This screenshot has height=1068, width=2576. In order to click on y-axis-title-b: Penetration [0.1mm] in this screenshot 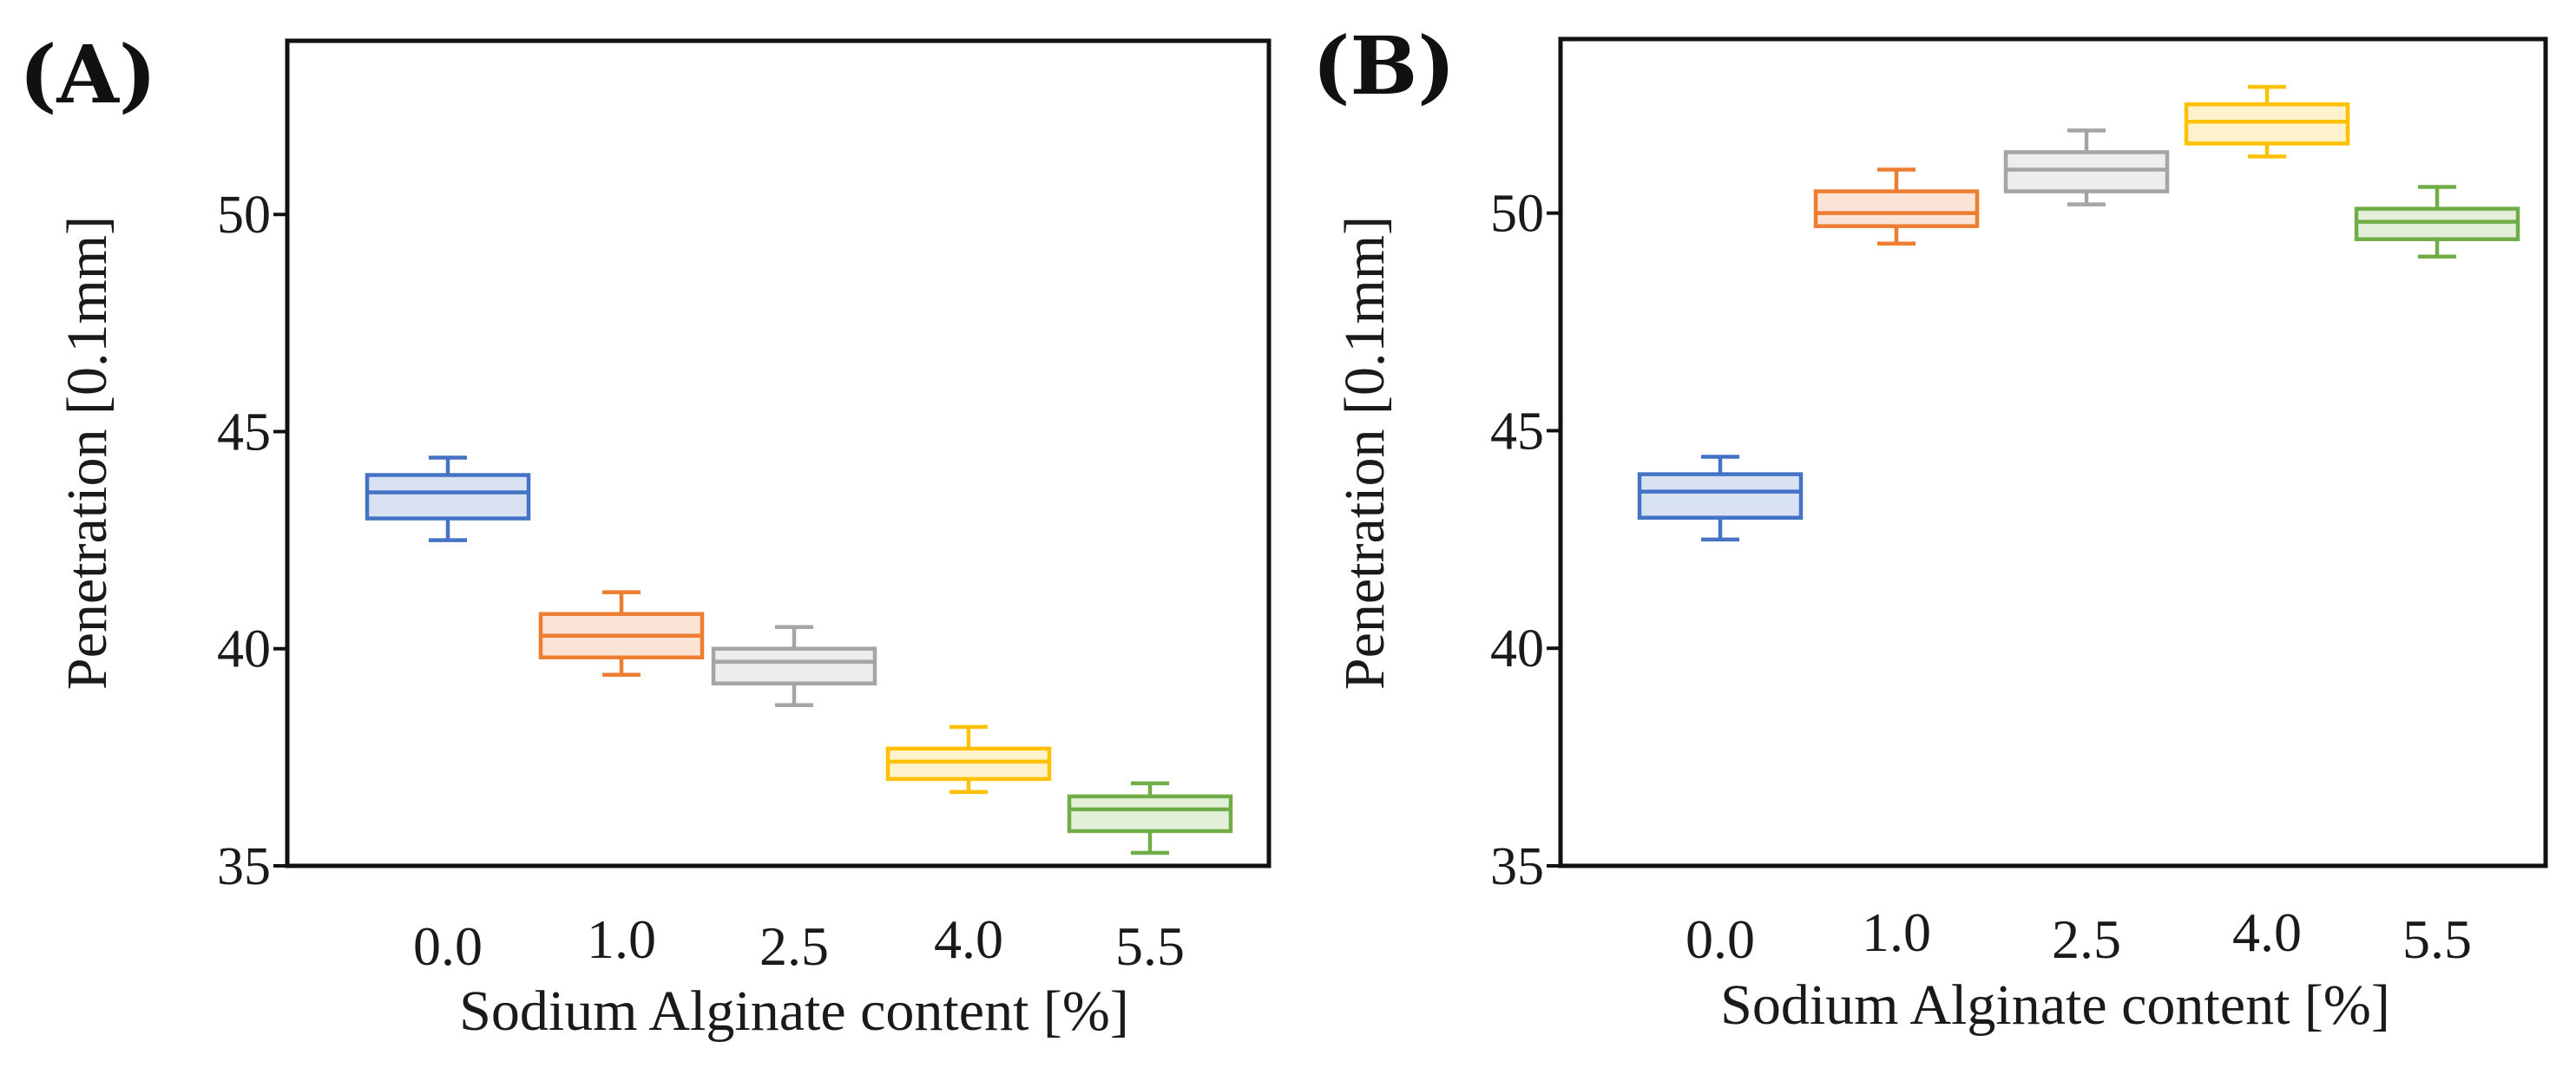, I will do `click(1364, 453)`.